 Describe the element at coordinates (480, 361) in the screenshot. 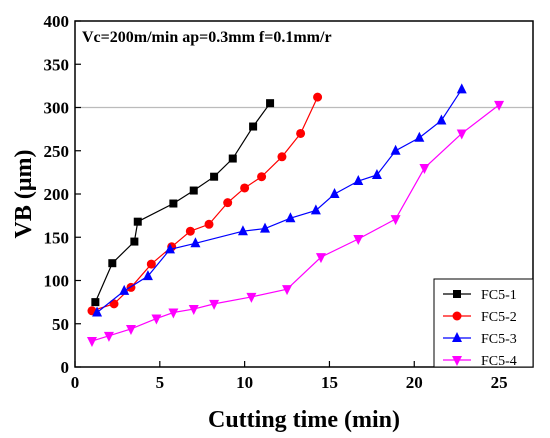

I see `legend-entry: FC5-4` at that location.